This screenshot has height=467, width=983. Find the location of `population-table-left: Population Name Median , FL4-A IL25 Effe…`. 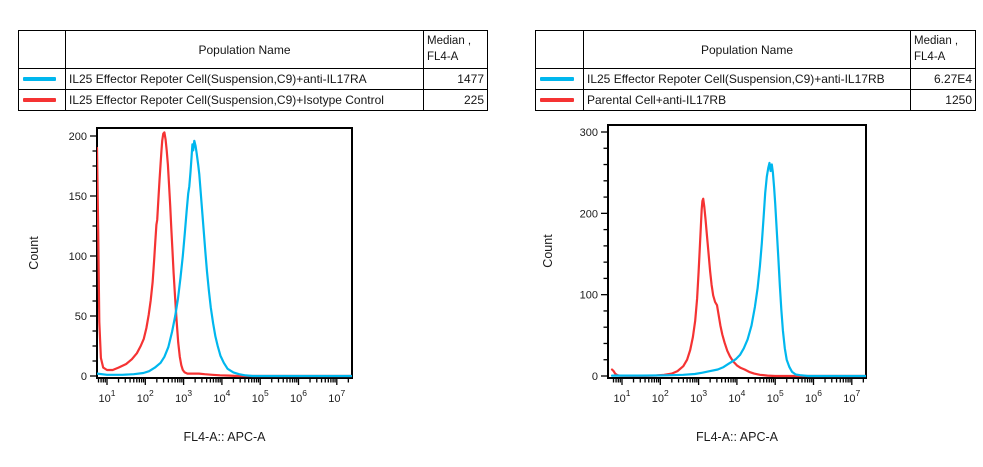

population-table-left: Population Name Median , FL4-A IL25 Effe… is located at coordinates (253, 70).